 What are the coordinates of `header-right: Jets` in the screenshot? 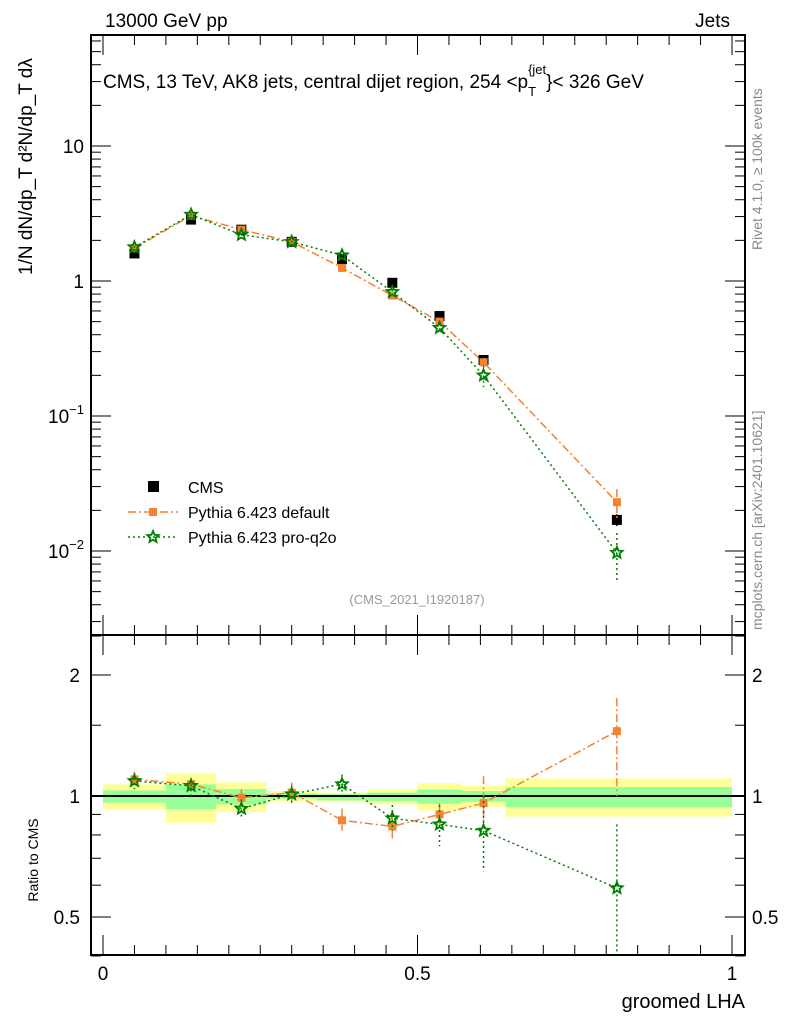 It's located at (712, 21).